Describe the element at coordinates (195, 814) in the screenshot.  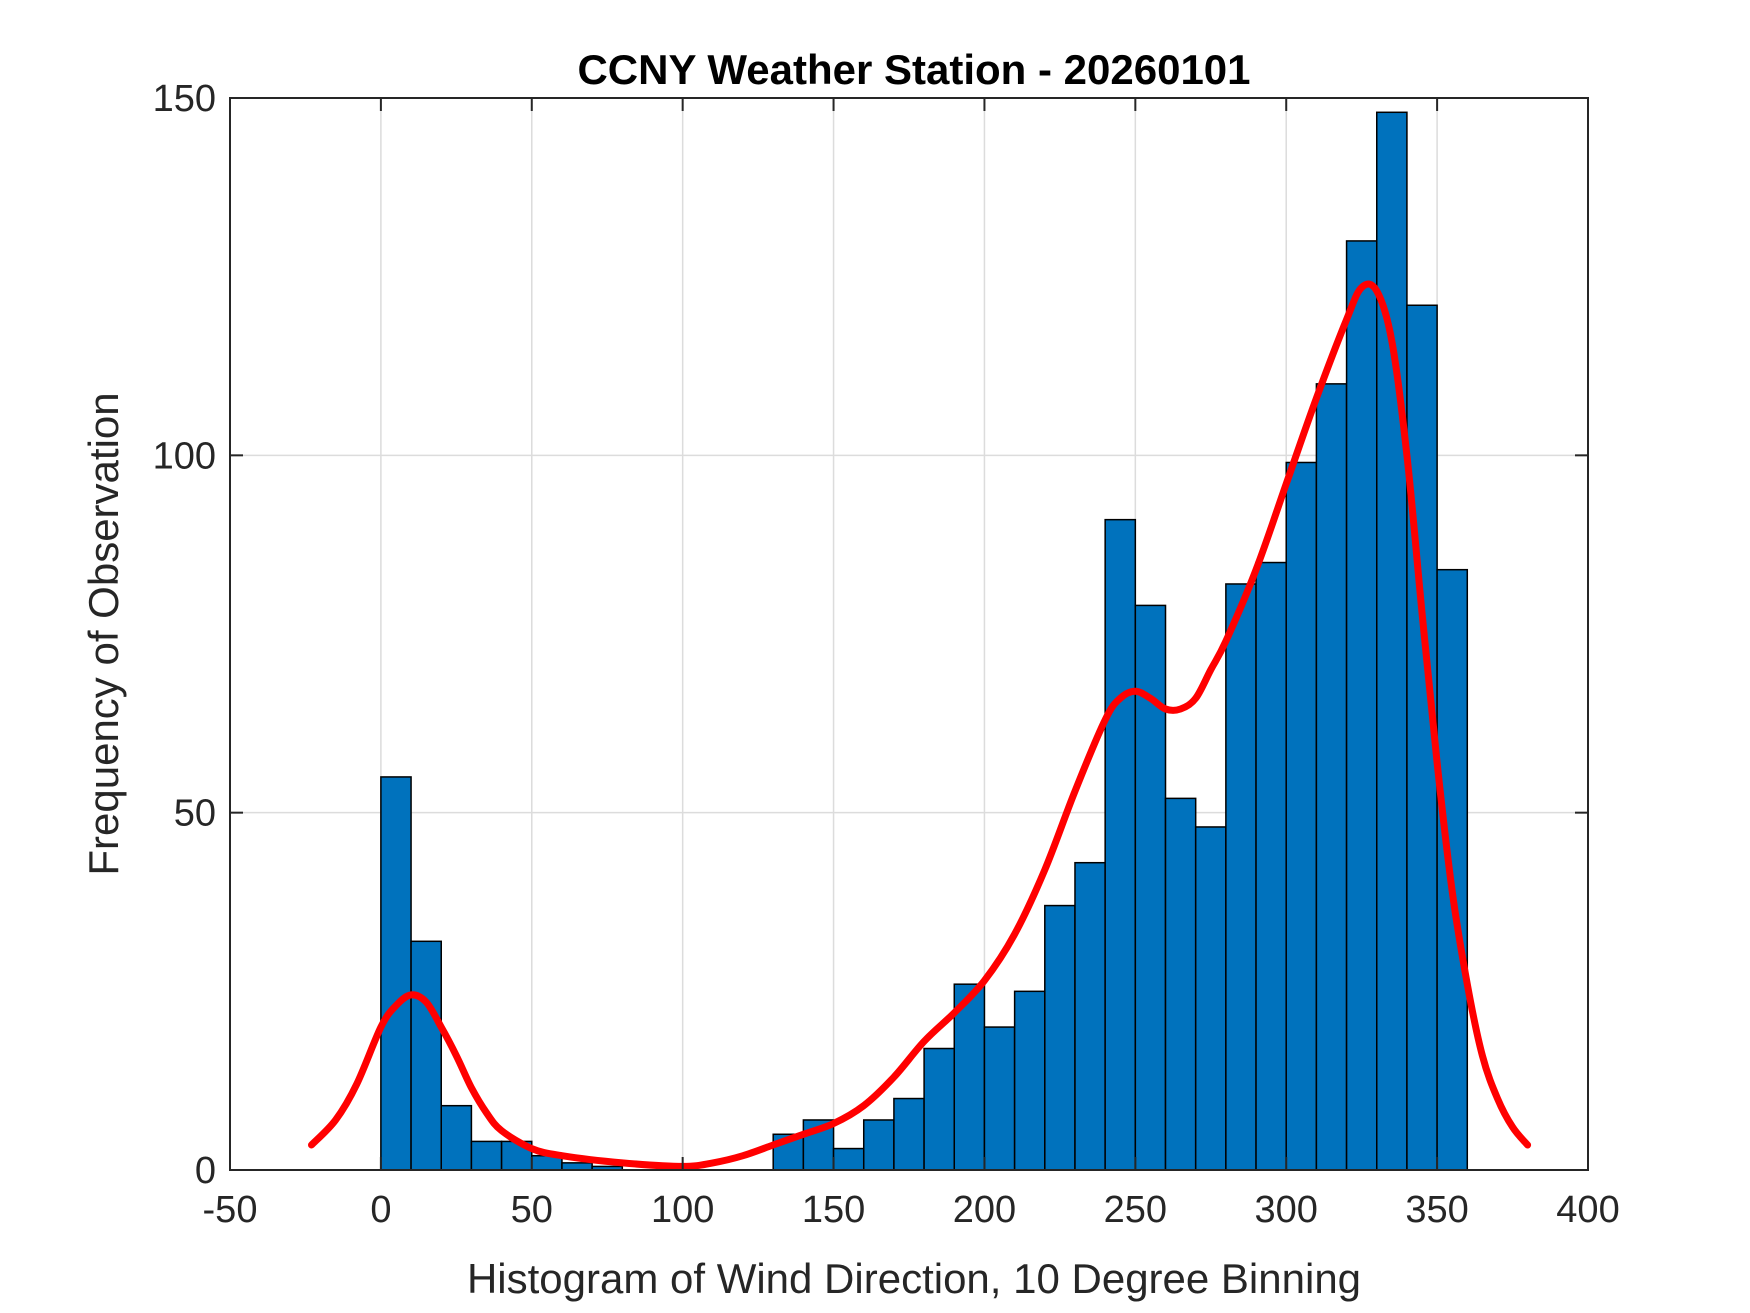
I see `y-tick-label: 50` at that location.